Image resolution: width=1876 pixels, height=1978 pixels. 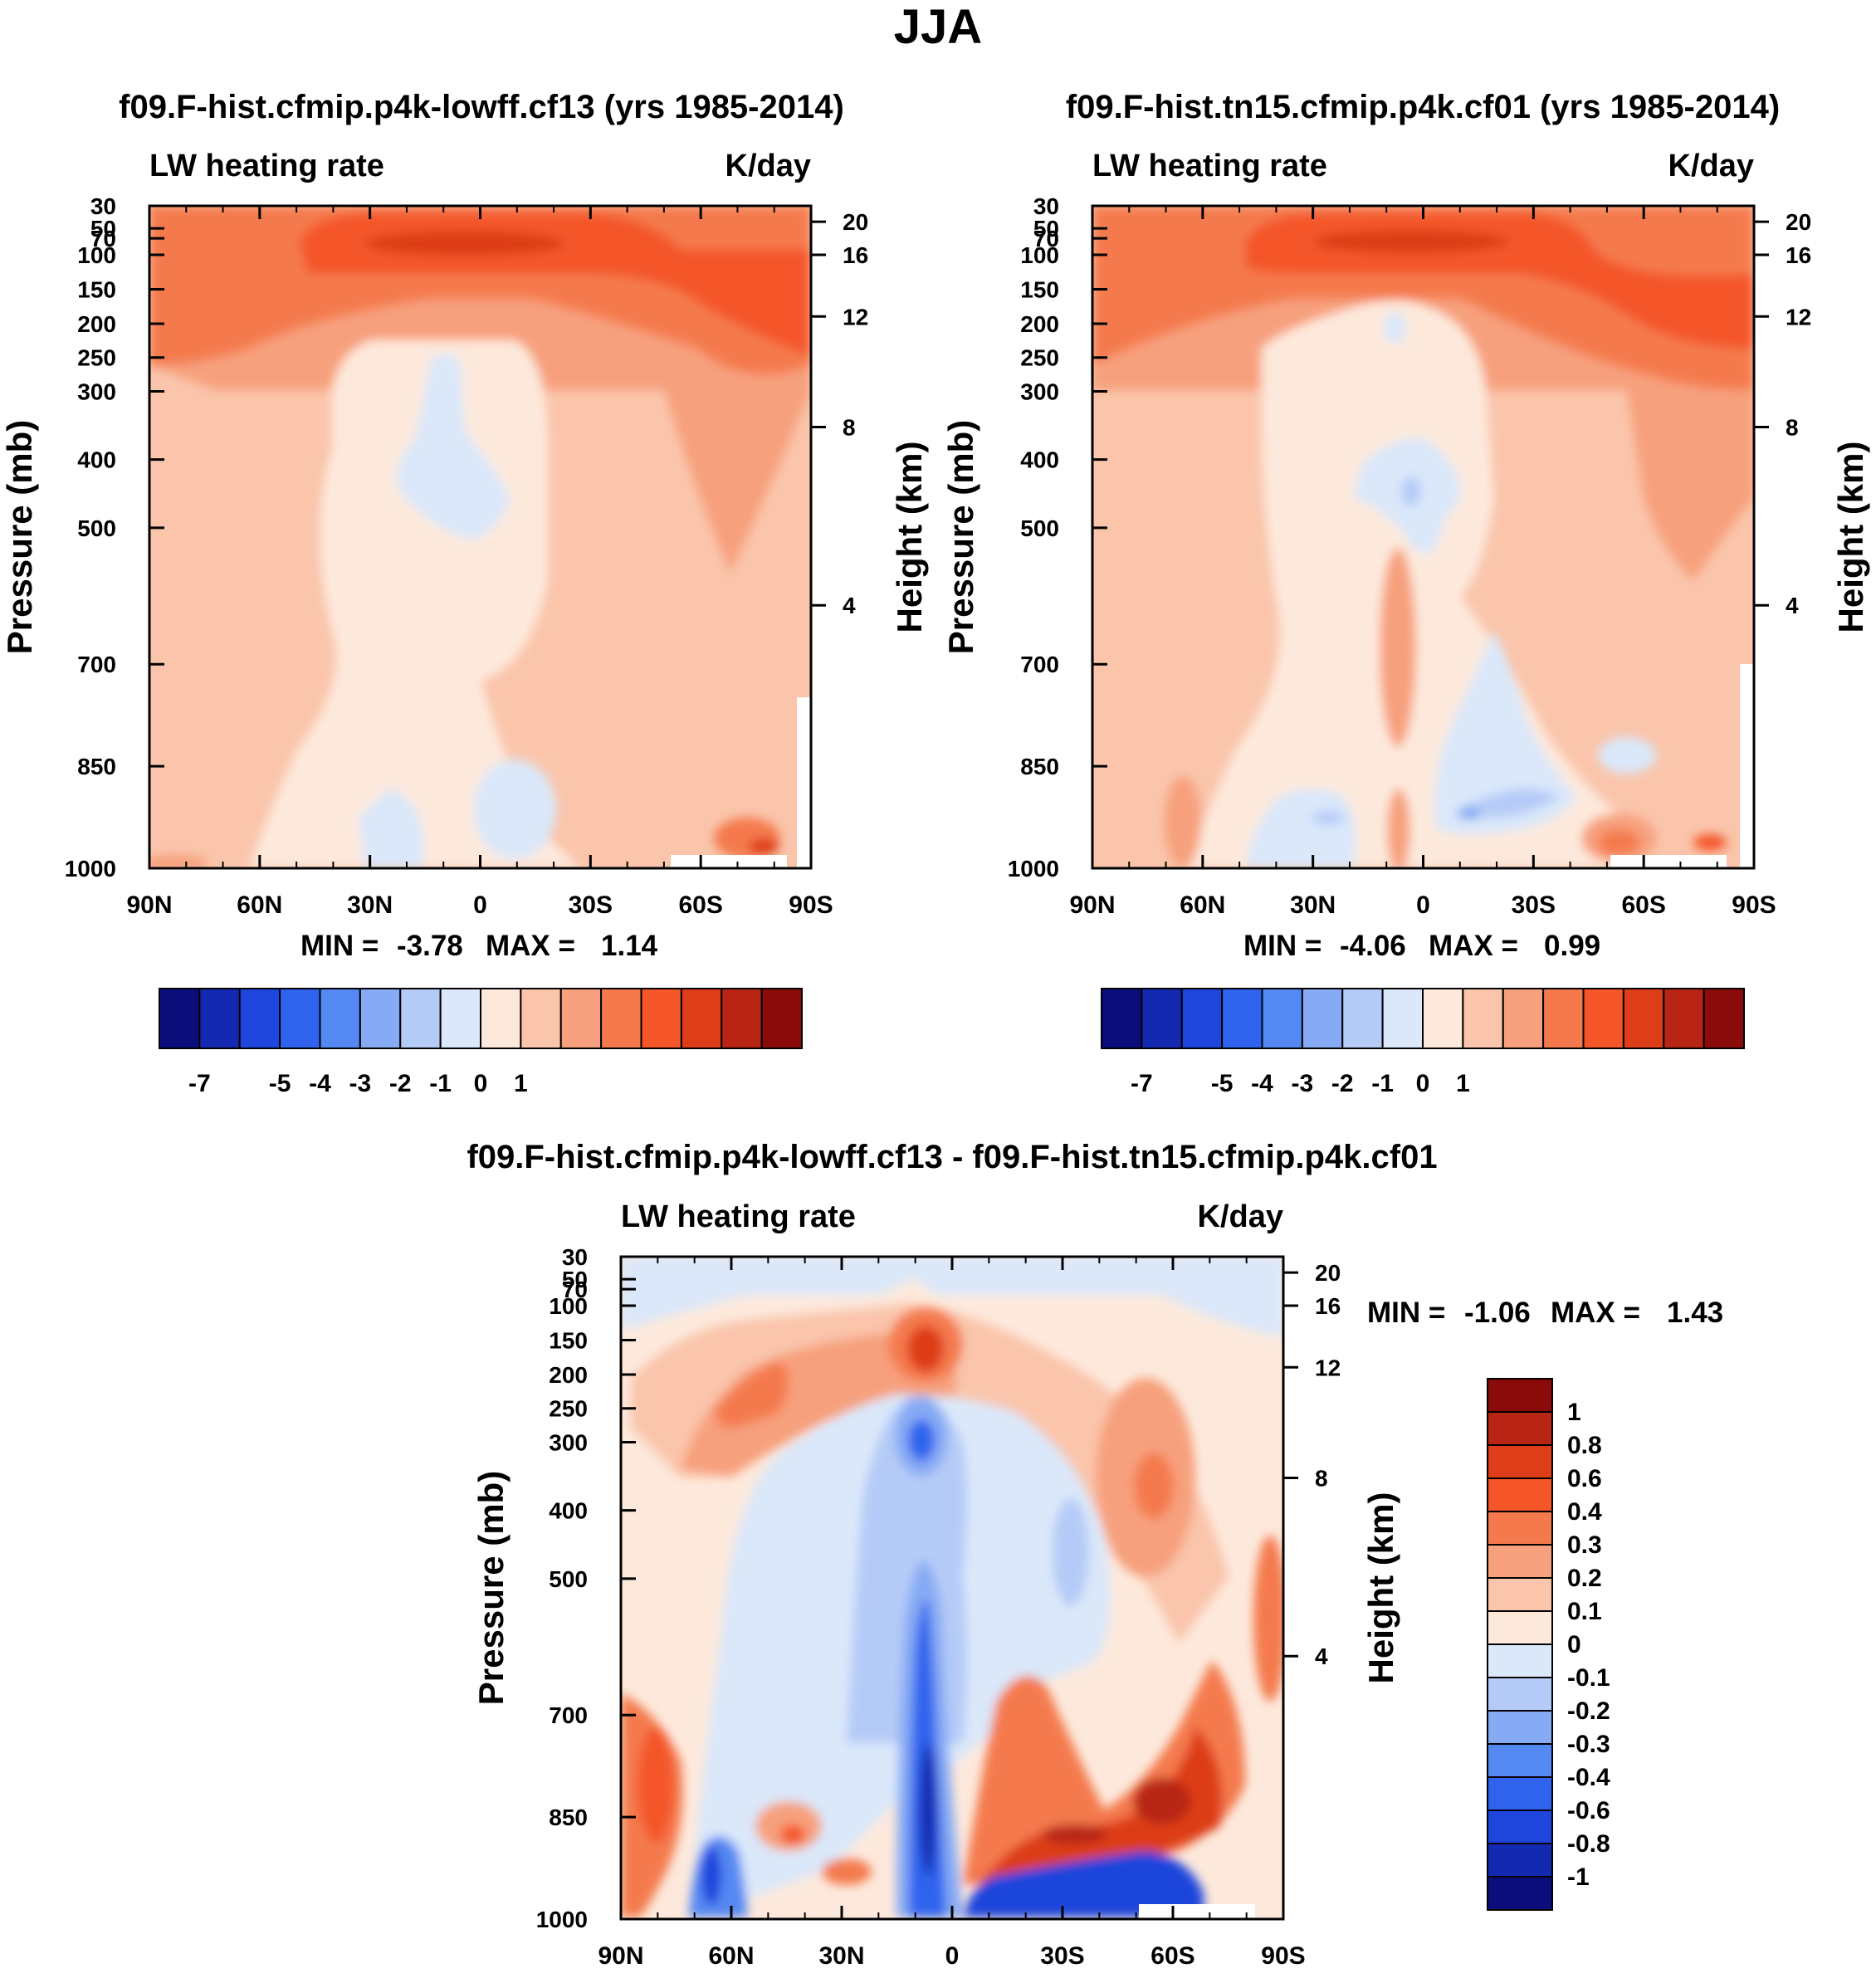 What do you see at coordinates (320, 1083) in the screenshot?
I see `colorbar-label: -4` at bounding box center [320, 1083].